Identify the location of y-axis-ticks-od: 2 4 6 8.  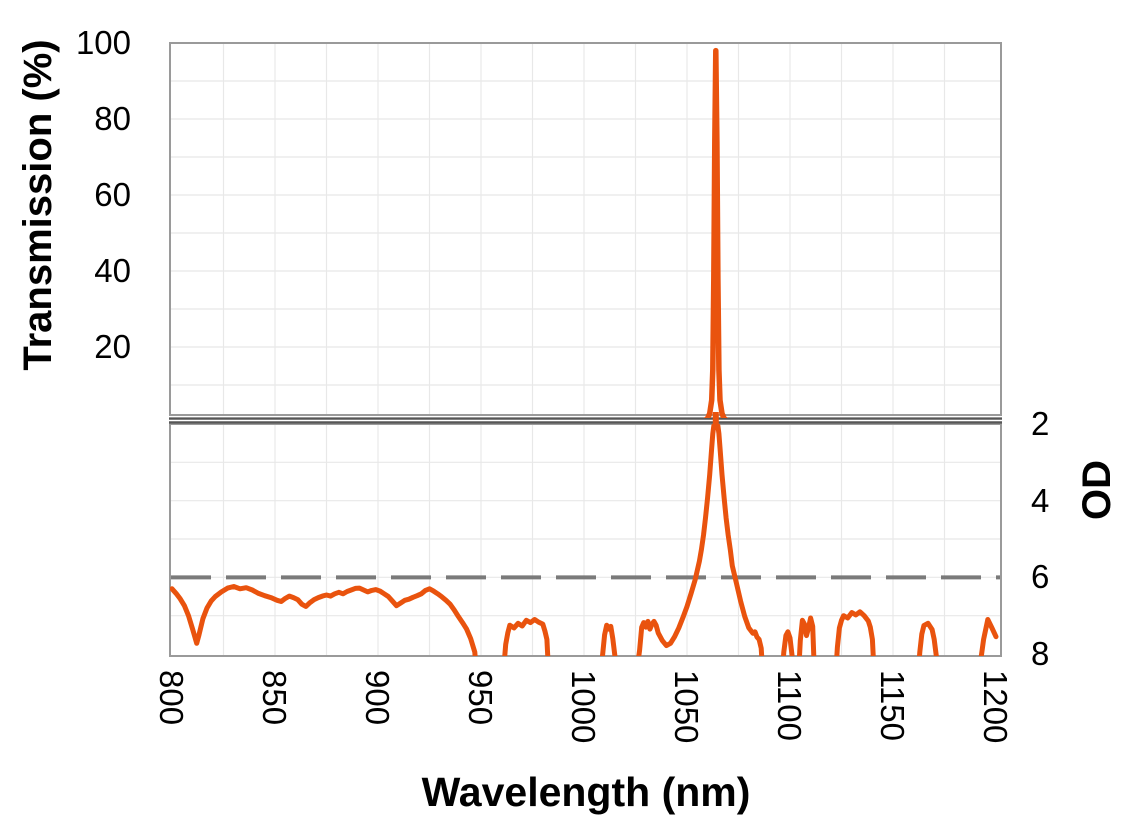
(1076, 413).